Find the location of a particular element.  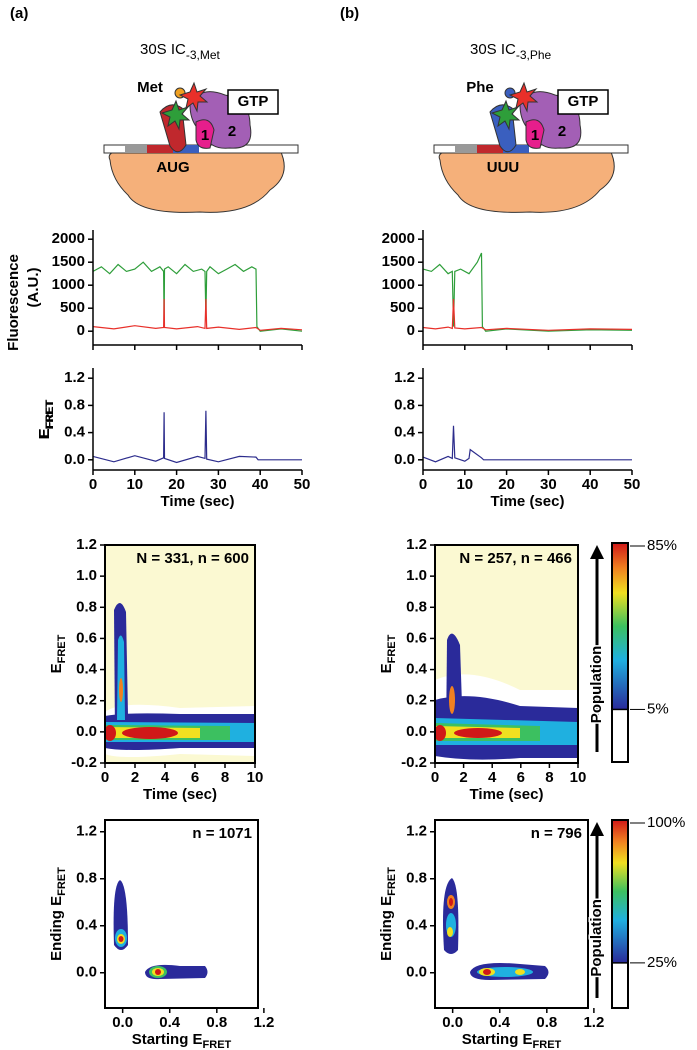

cy5-star is located at coordinates (193, 97).